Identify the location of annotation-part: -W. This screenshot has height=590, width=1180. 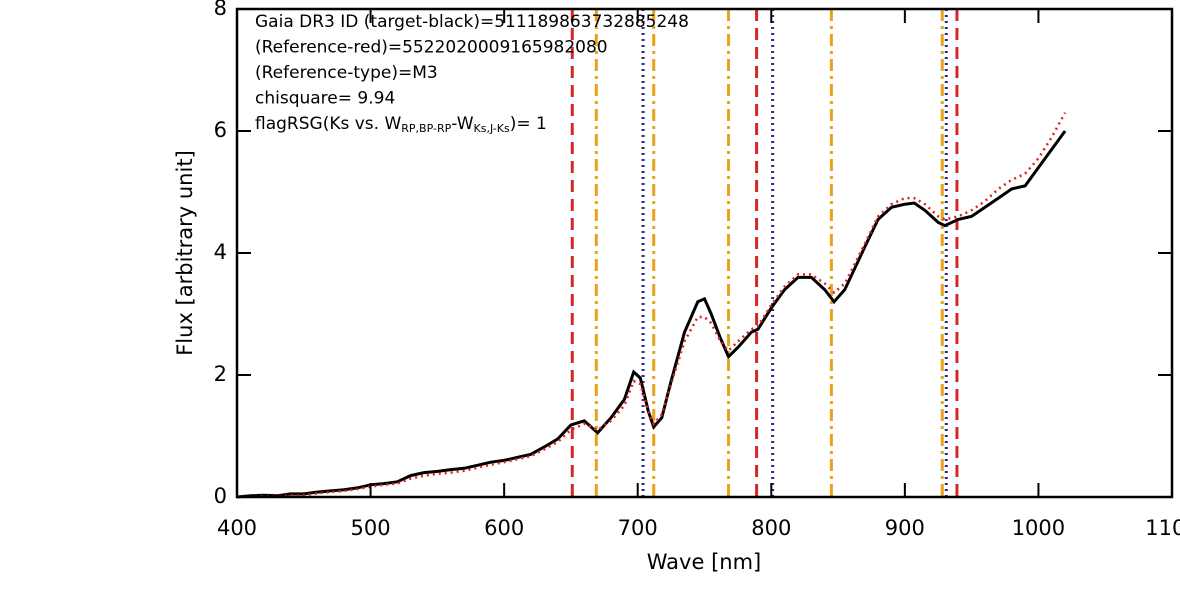
(462, 124).